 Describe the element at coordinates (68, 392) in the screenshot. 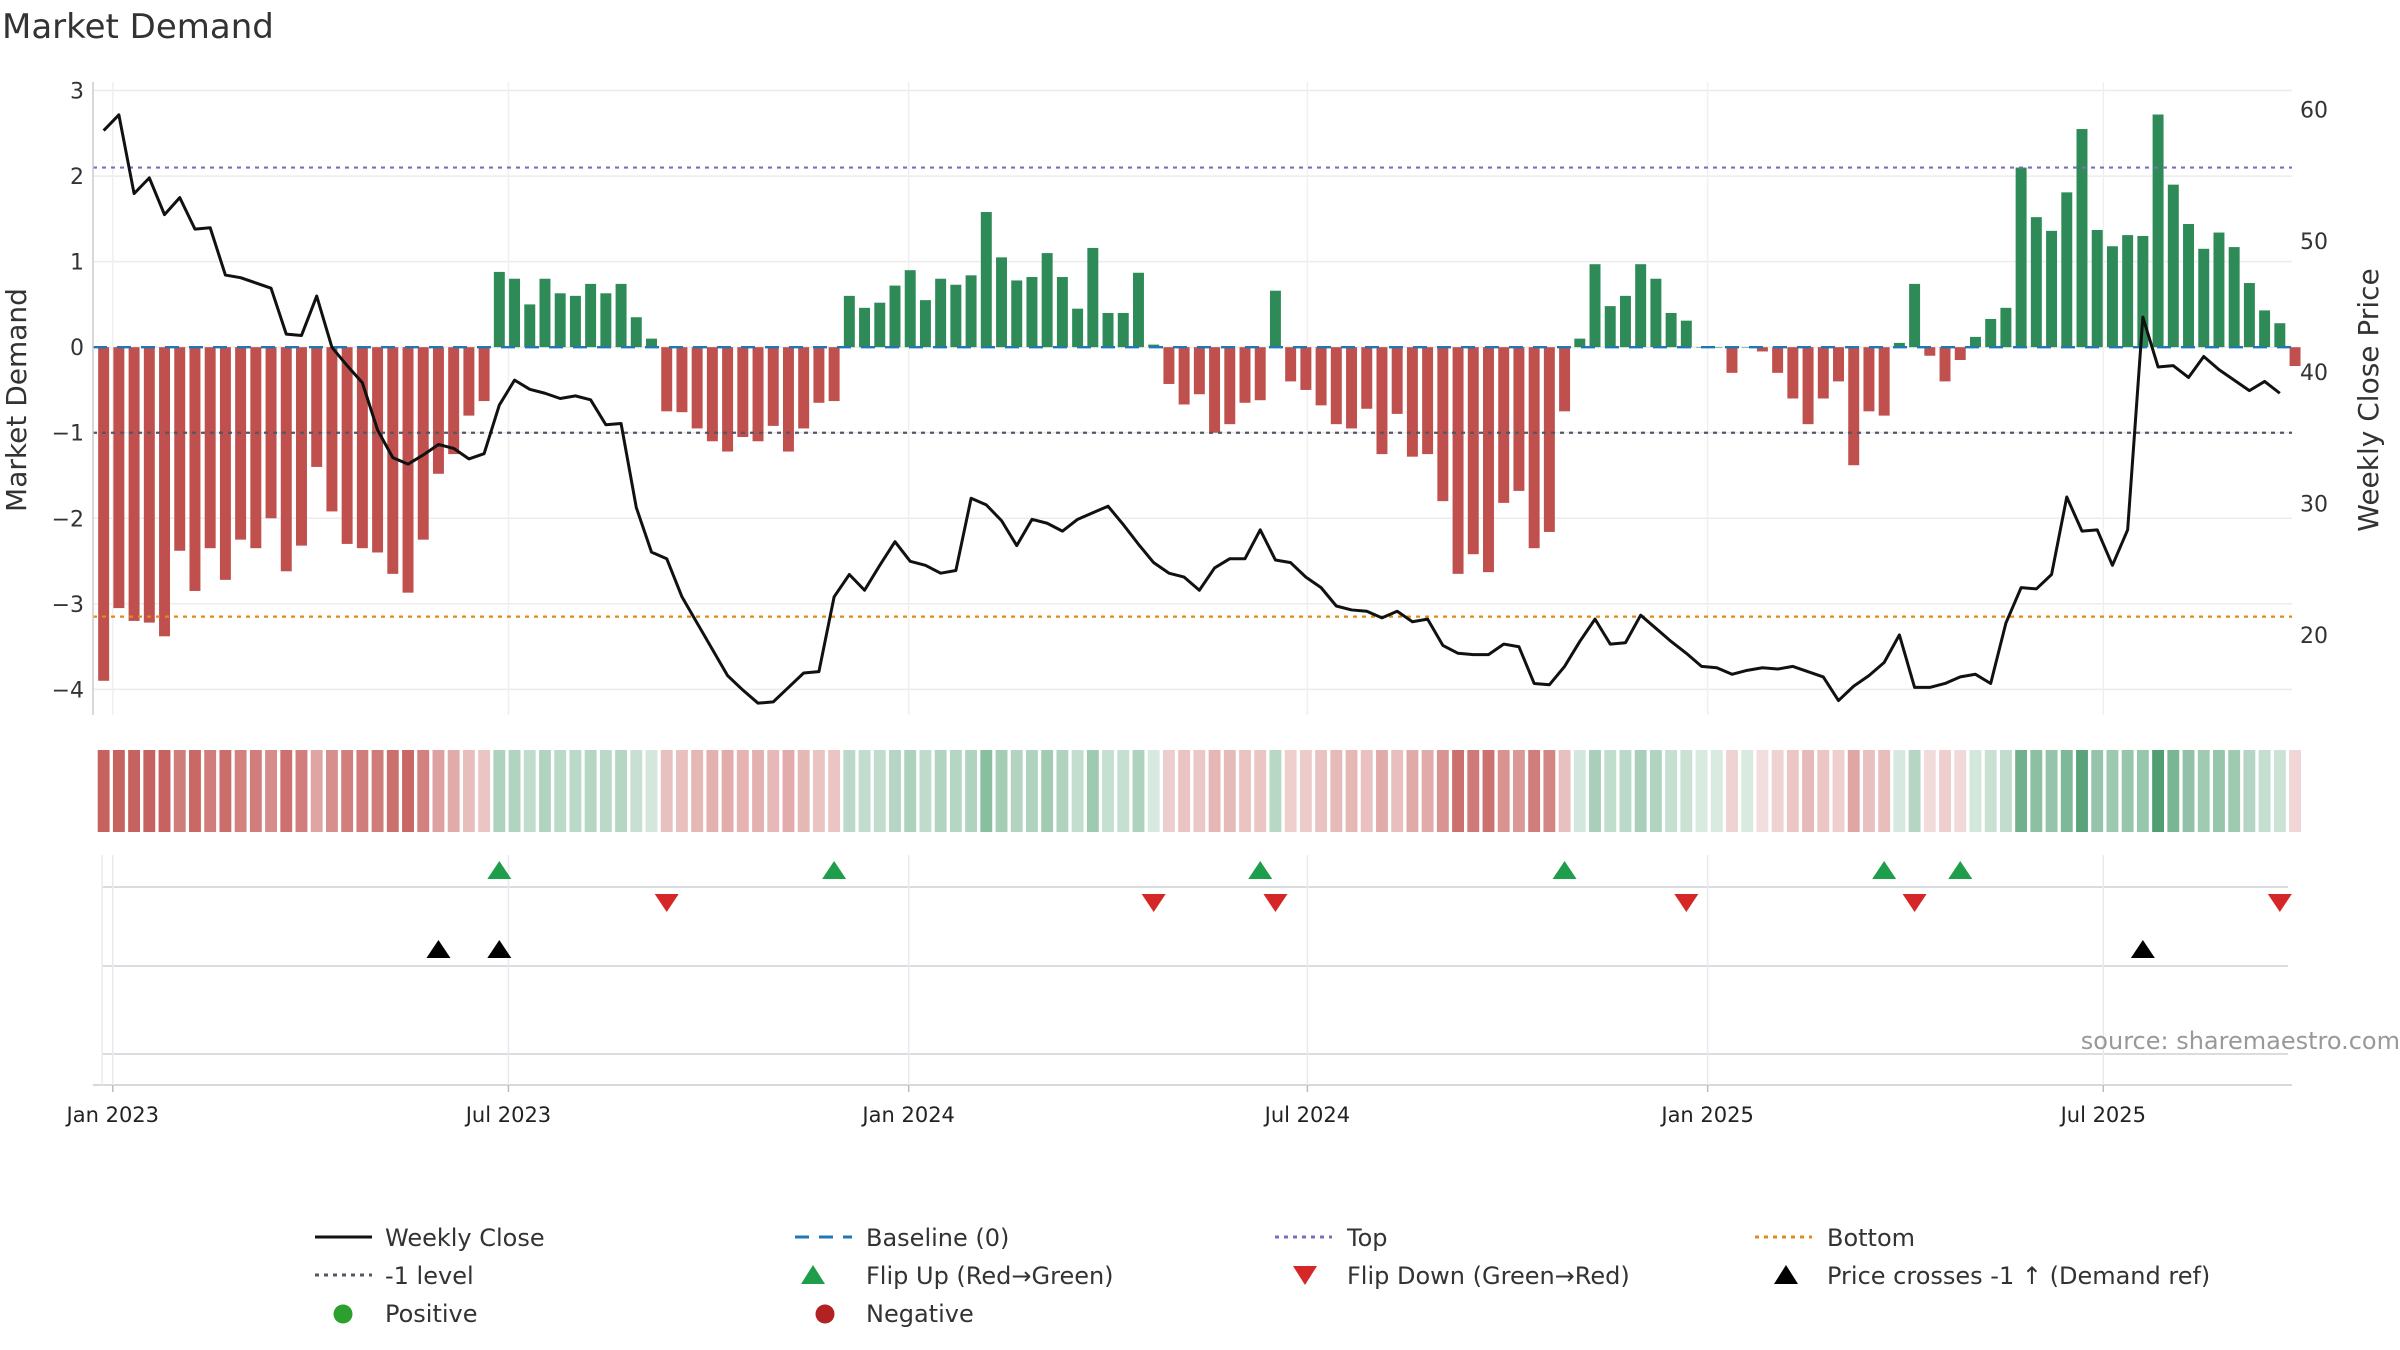

I see `left-y-ticks: 3 2 1 0 −1 −2 −3 −4` at that location.